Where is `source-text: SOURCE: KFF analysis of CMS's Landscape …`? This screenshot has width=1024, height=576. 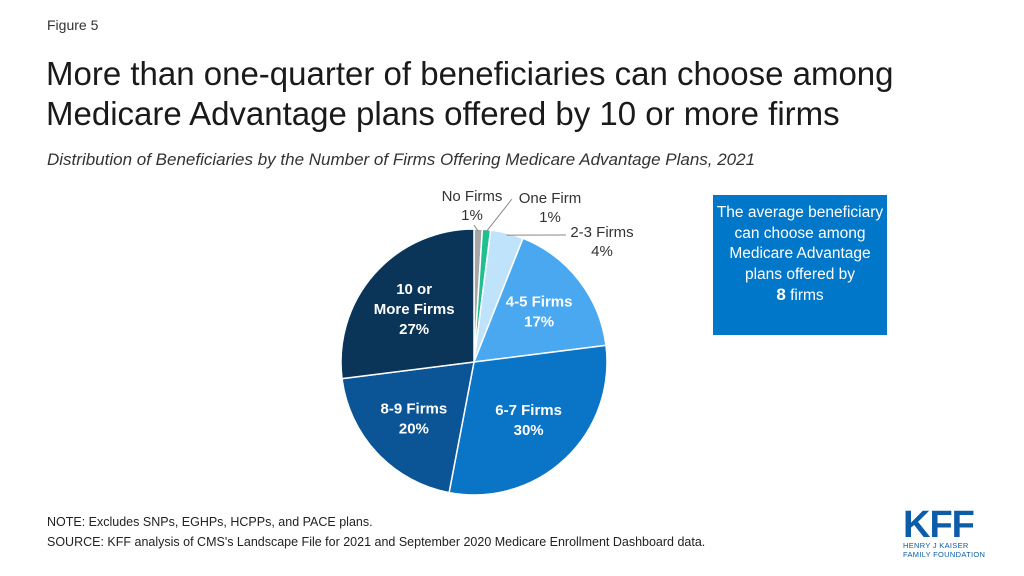
source-text: SOURCE: KFF analysis of CMS's Landscape … is located at coordinates (376, 542).